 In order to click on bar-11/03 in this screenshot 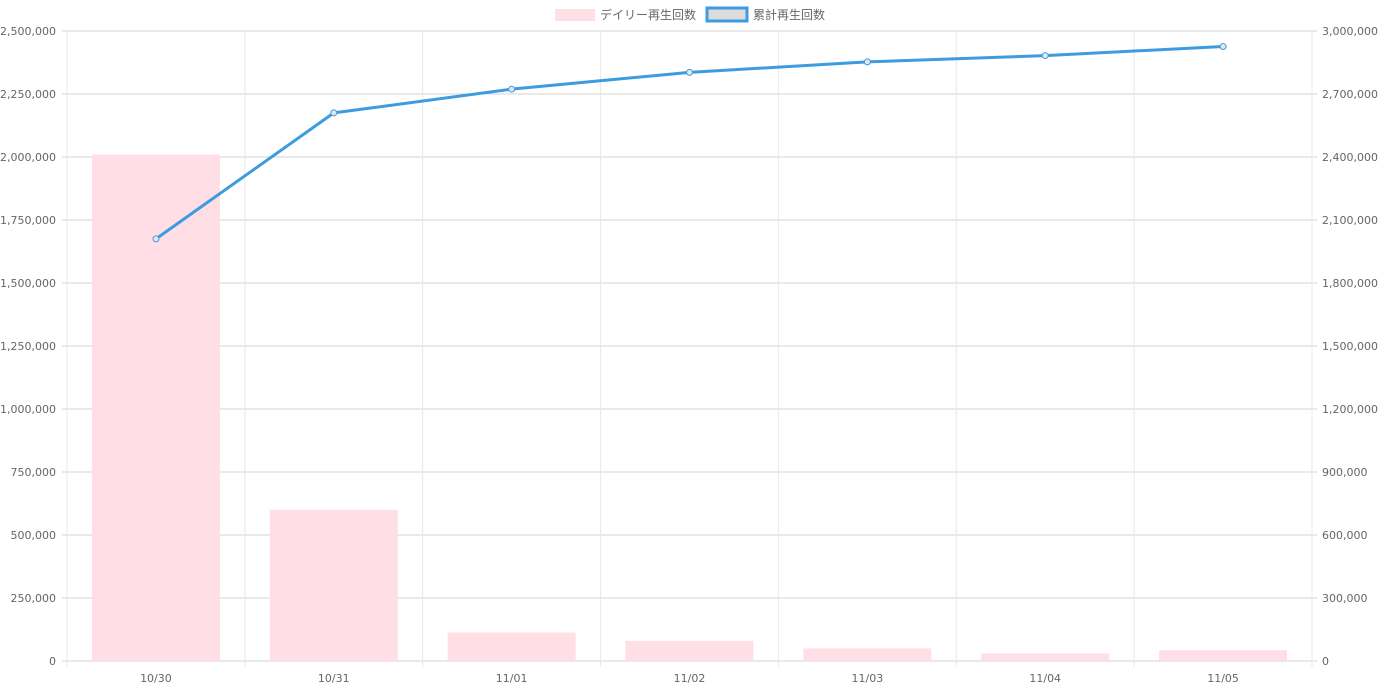, I will do `click(867, 654)`.